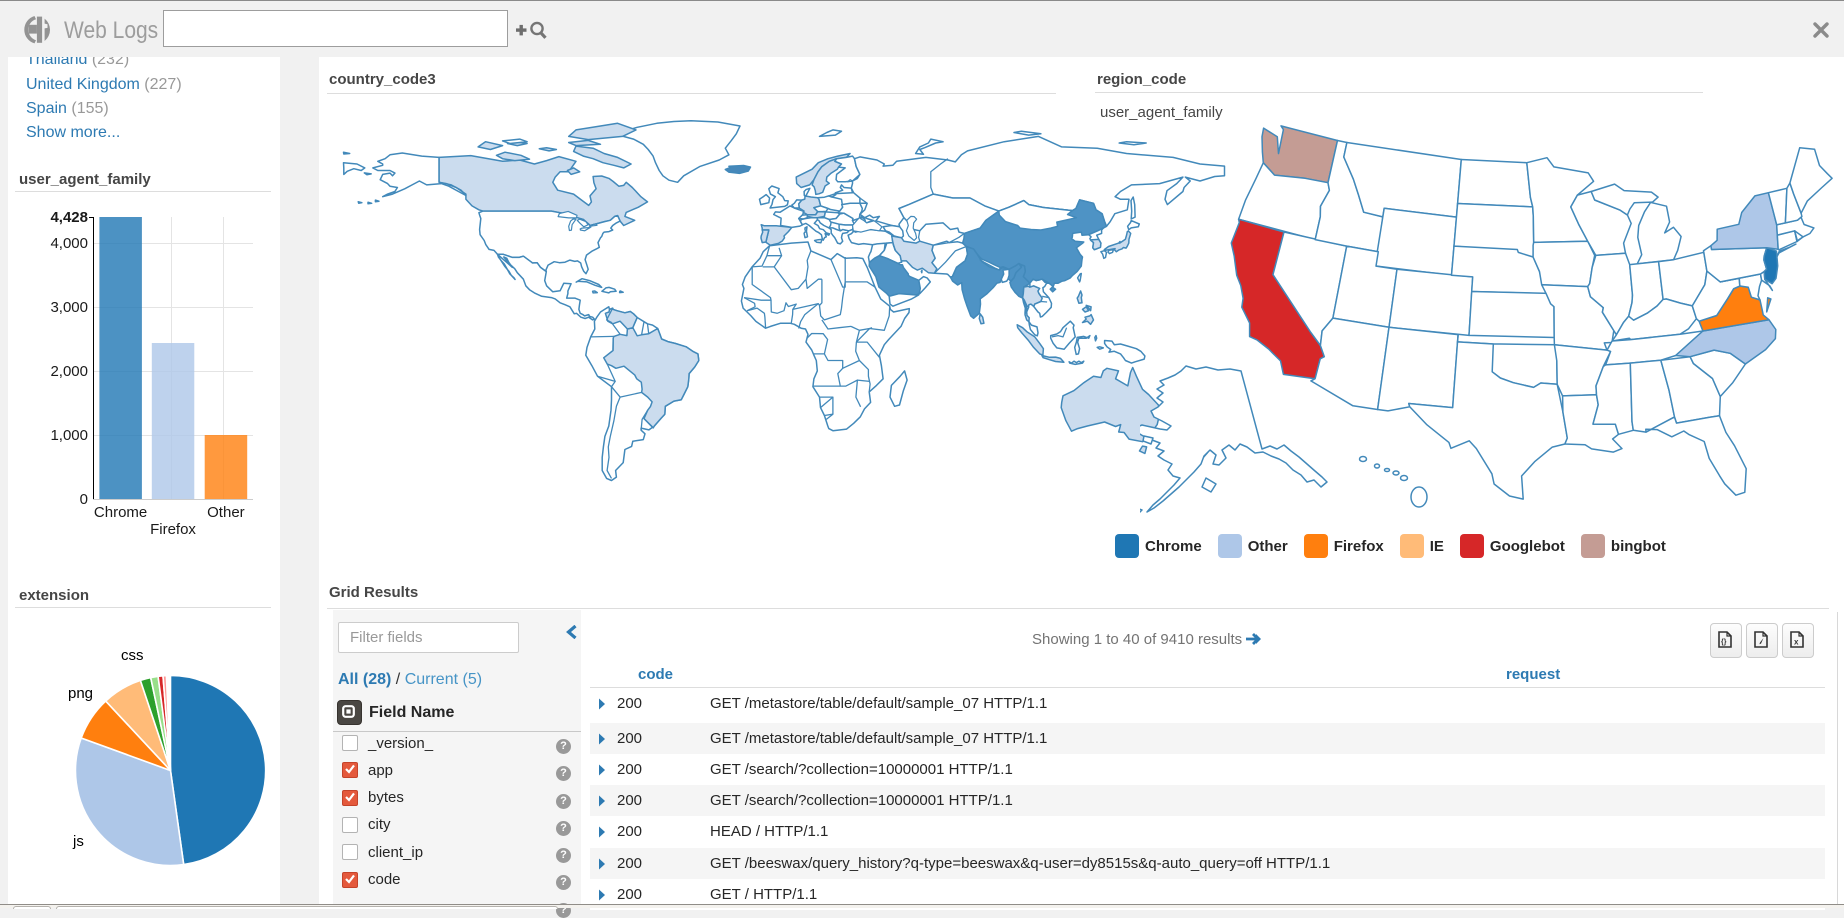 The height and width of the screenshot is (918, 1844). What do you see at coordinates (173, 529) in the screenshot?
I see `svg-text: Firefox` at bounding box center [173, 529].